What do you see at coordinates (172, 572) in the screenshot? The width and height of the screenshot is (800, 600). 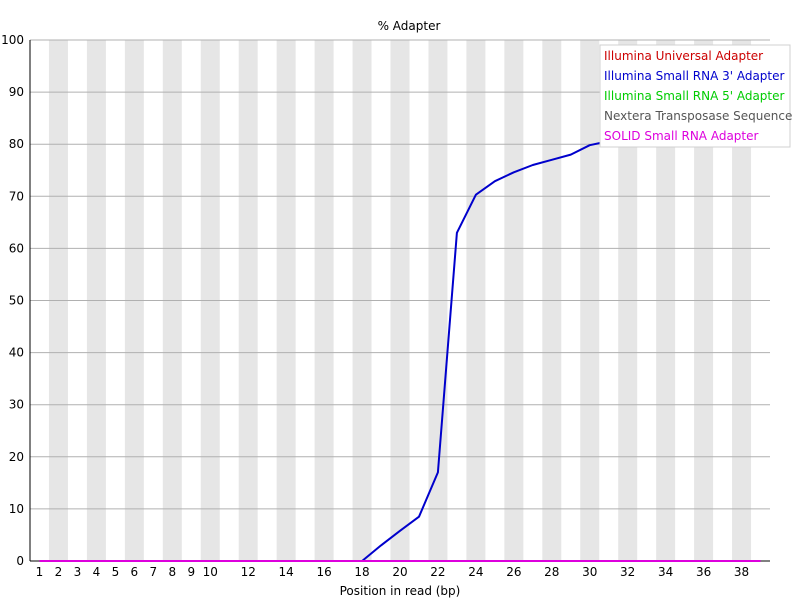 I see `x-tick-label: 8` at bounding box center [172, 572].